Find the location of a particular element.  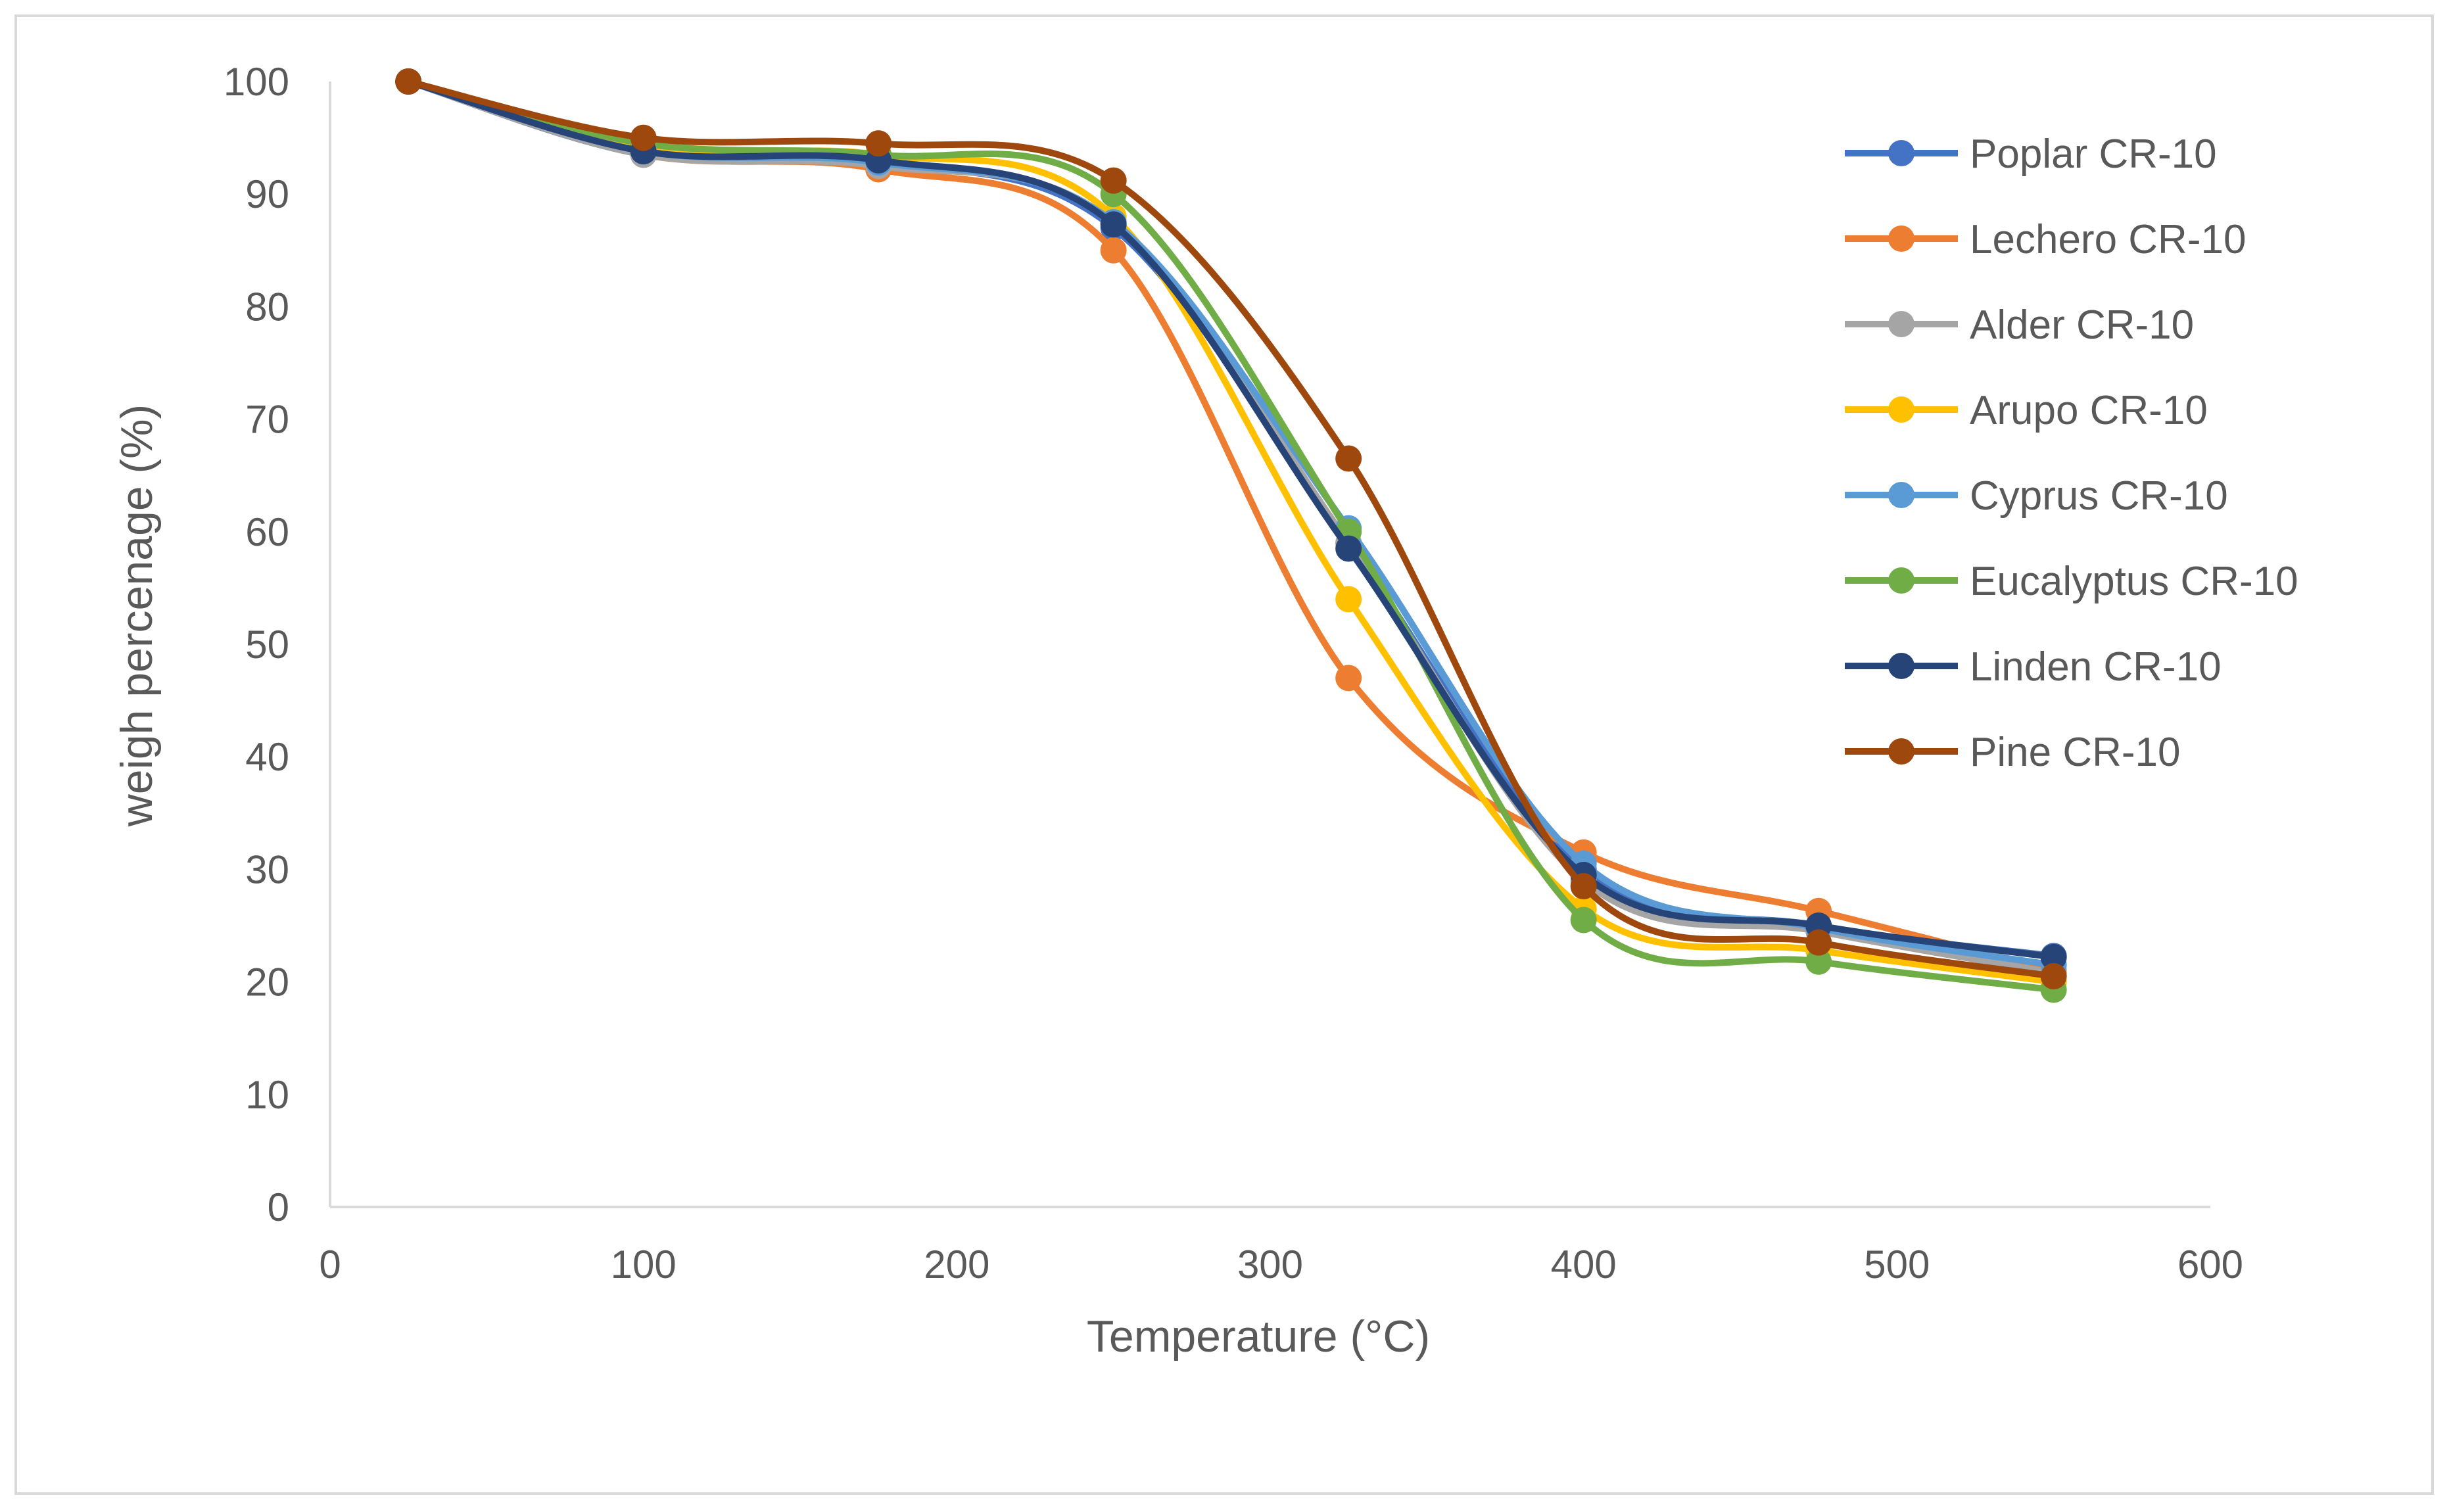

y-axis-title: weigh percenage (%) is located at coordinates (137, 616).